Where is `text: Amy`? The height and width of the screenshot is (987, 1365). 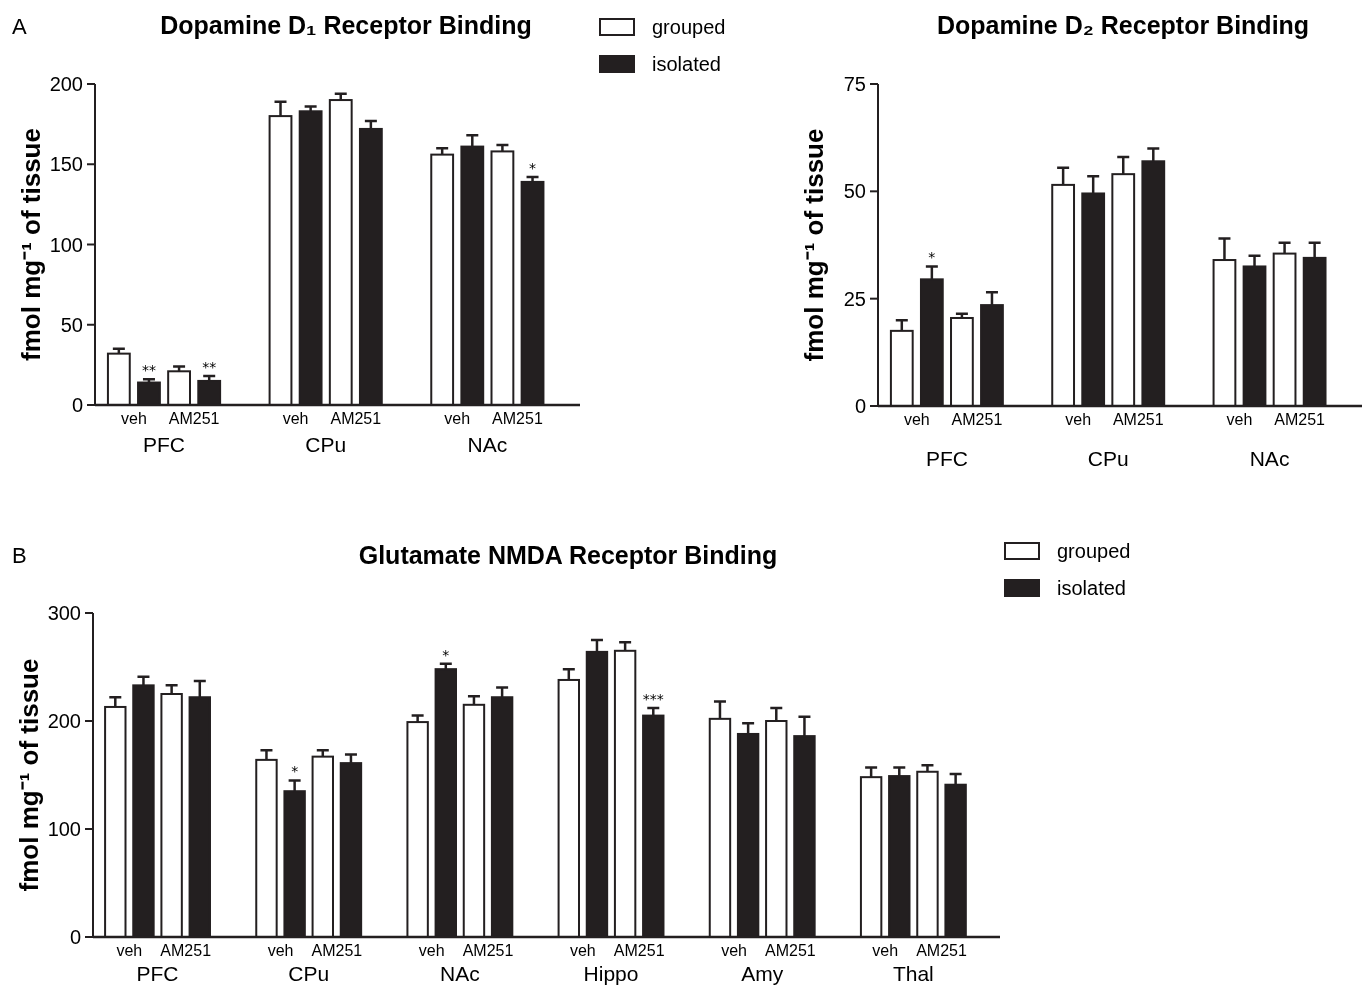 text: Amy is located at coordinates (762, 973).